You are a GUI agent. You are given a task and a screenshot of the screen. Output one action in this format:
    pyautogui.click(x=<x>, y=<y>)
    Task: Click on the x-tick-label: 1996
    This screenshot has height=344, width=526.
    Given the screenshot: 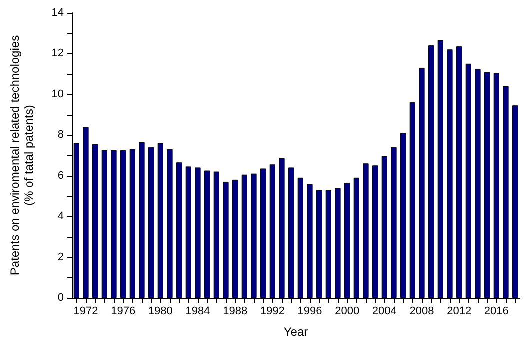 What is the action you would take?
    pyautogui.click(x=310, y=312)
    